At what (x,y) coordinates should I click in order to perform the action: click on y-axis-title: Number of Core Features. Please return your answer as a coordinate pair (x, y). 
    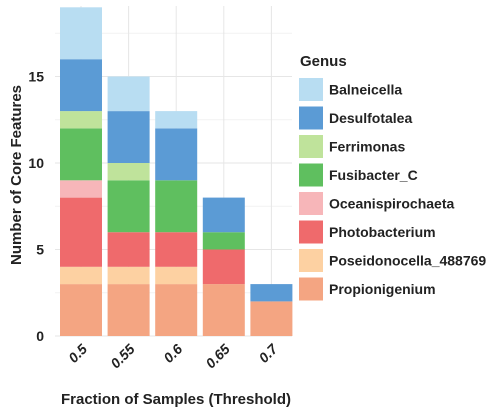
    Looking at the image, I should click on (16, 175).